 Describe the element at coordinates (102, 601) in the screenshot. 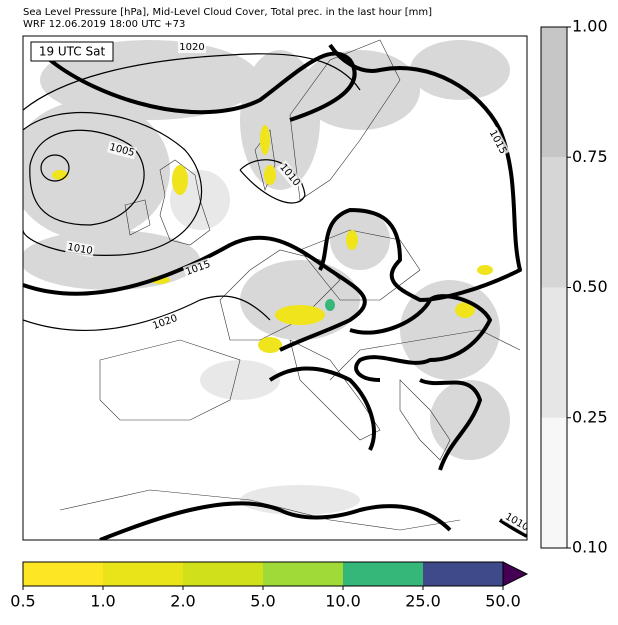

I see `colorbar-tick-label: 1.0` at that location.